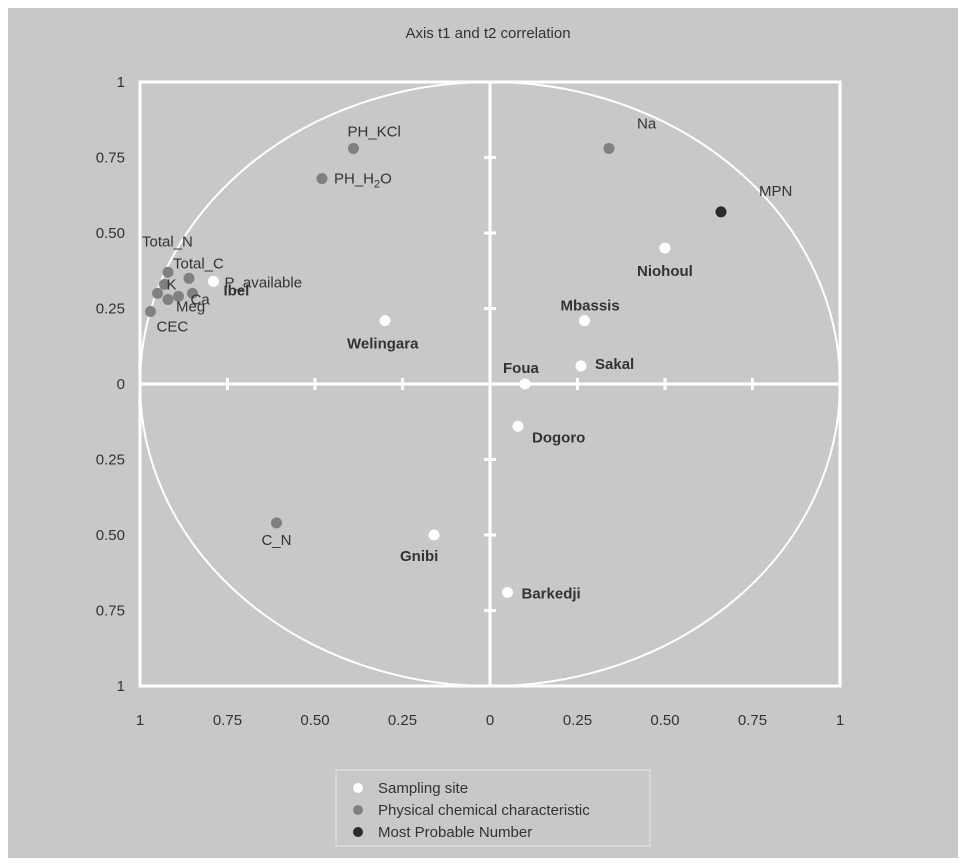 This screenshot has height=863, width=960. I want to click on point-label-mpn: MPN, so click(775, 191).